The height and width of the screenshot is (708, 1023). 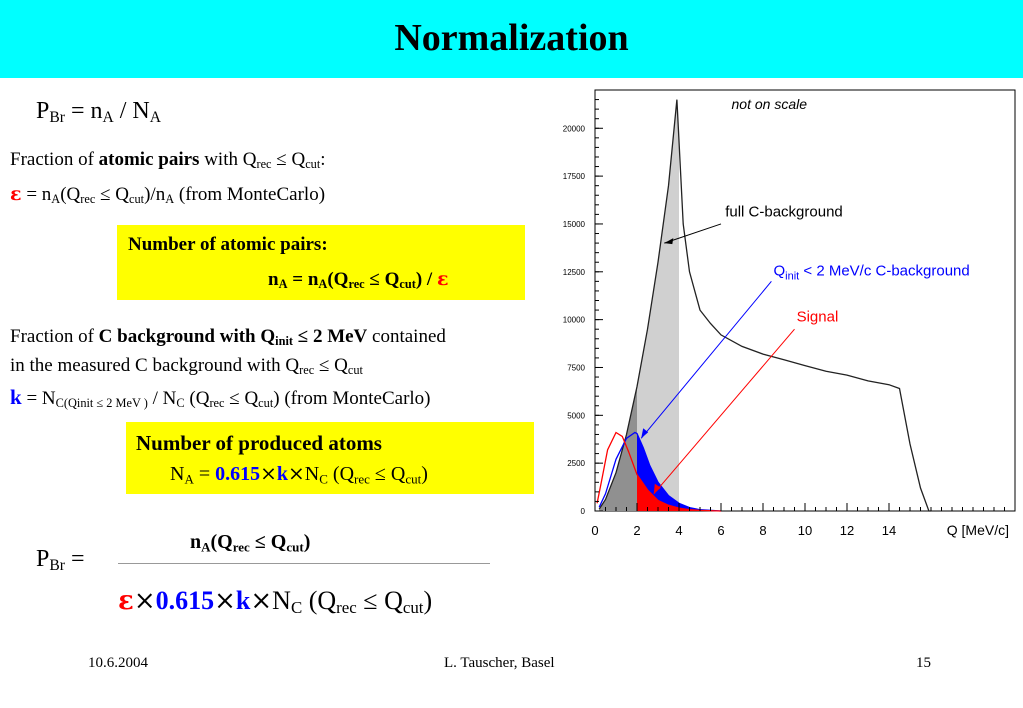 I want to click on signal-label: Signal, so click(x=818, y=317).